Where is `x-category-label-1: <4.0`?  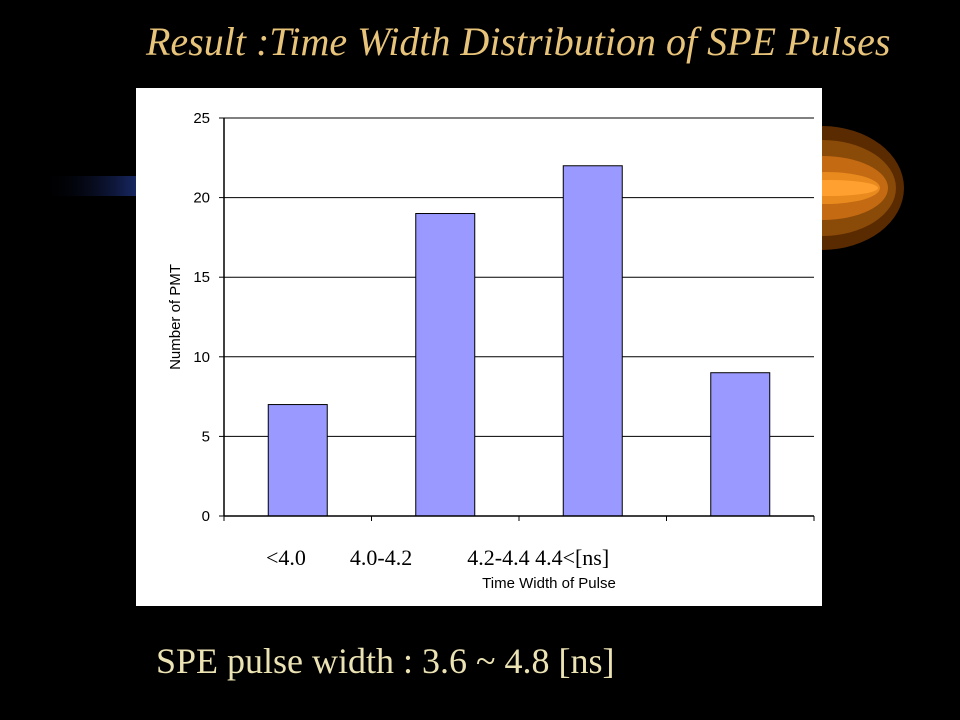
x-category-label-1: <4.0 is located at coordinates (286, 557).